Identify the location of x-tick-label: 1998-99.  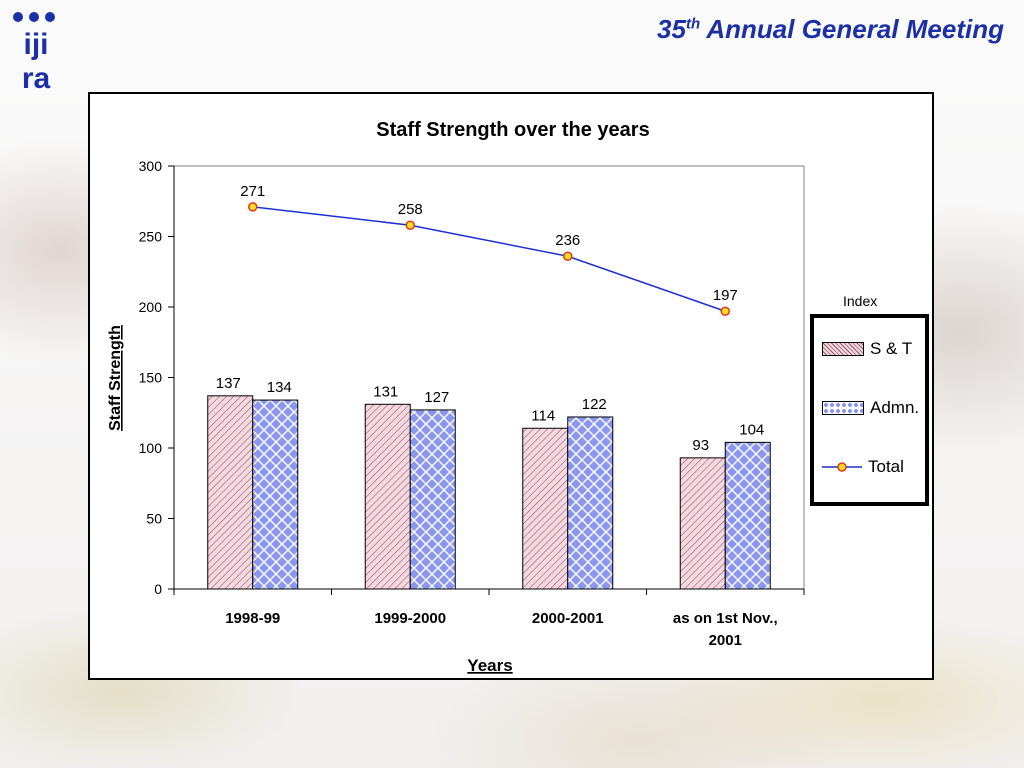
(252, 618).